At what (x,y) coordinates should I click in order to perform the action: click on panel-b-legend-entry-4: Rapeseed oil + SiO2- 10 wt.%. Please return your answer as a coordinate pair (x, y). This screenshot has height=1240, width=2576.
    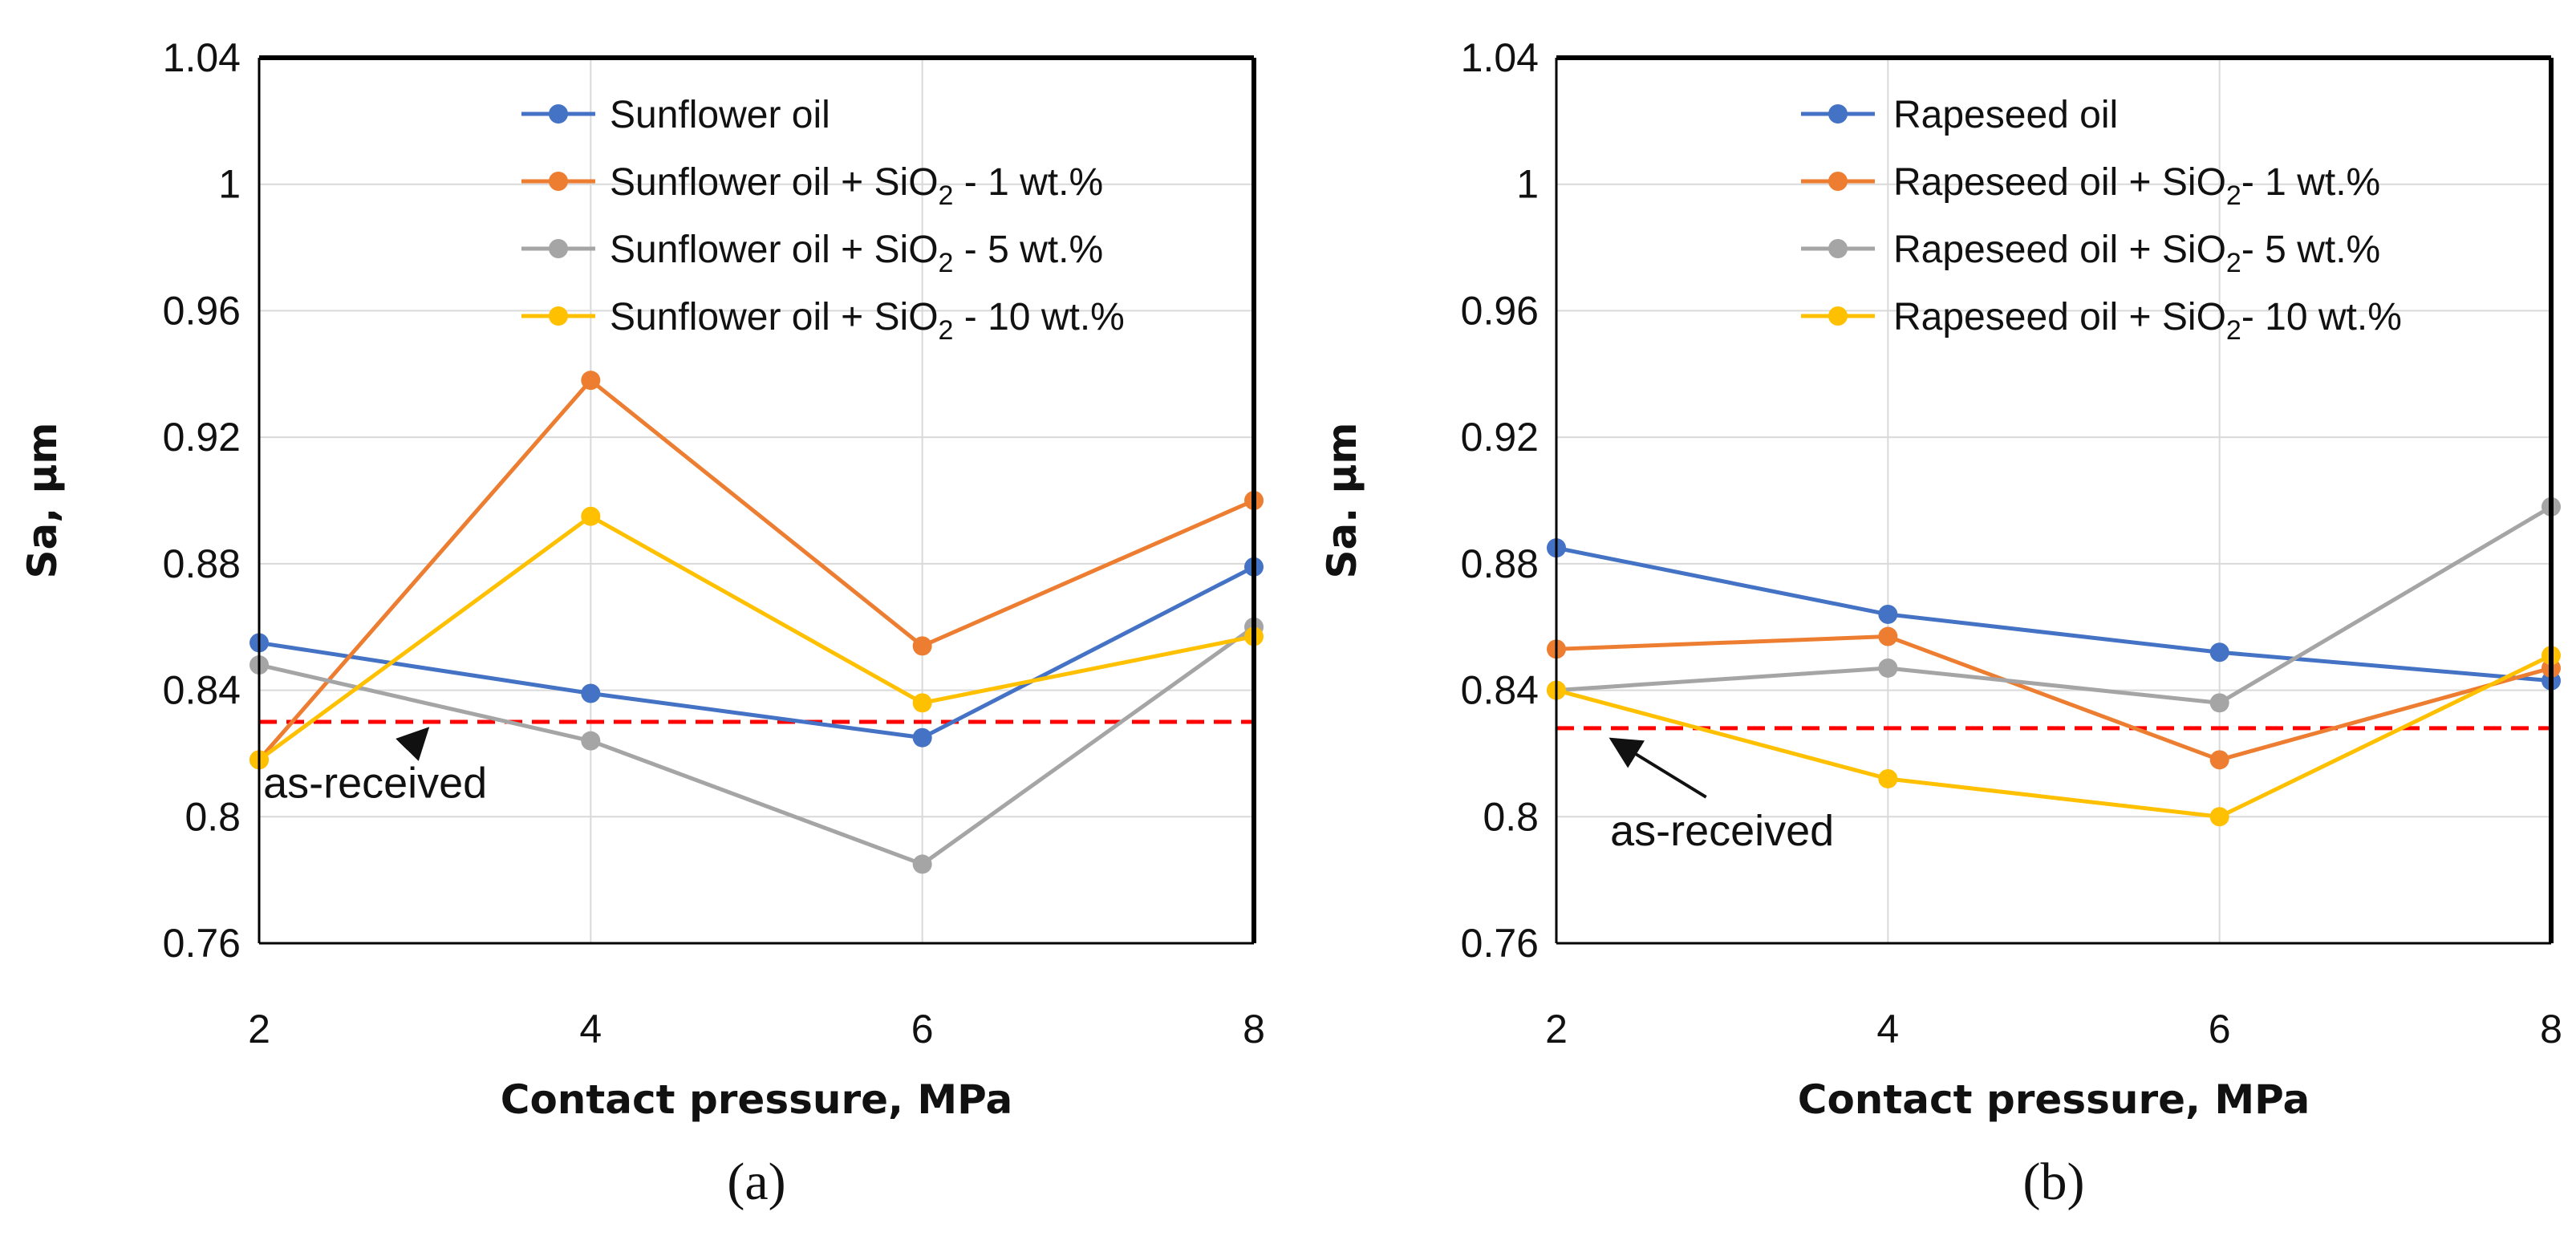
    Looking at the image, I should click on (2147, 321).